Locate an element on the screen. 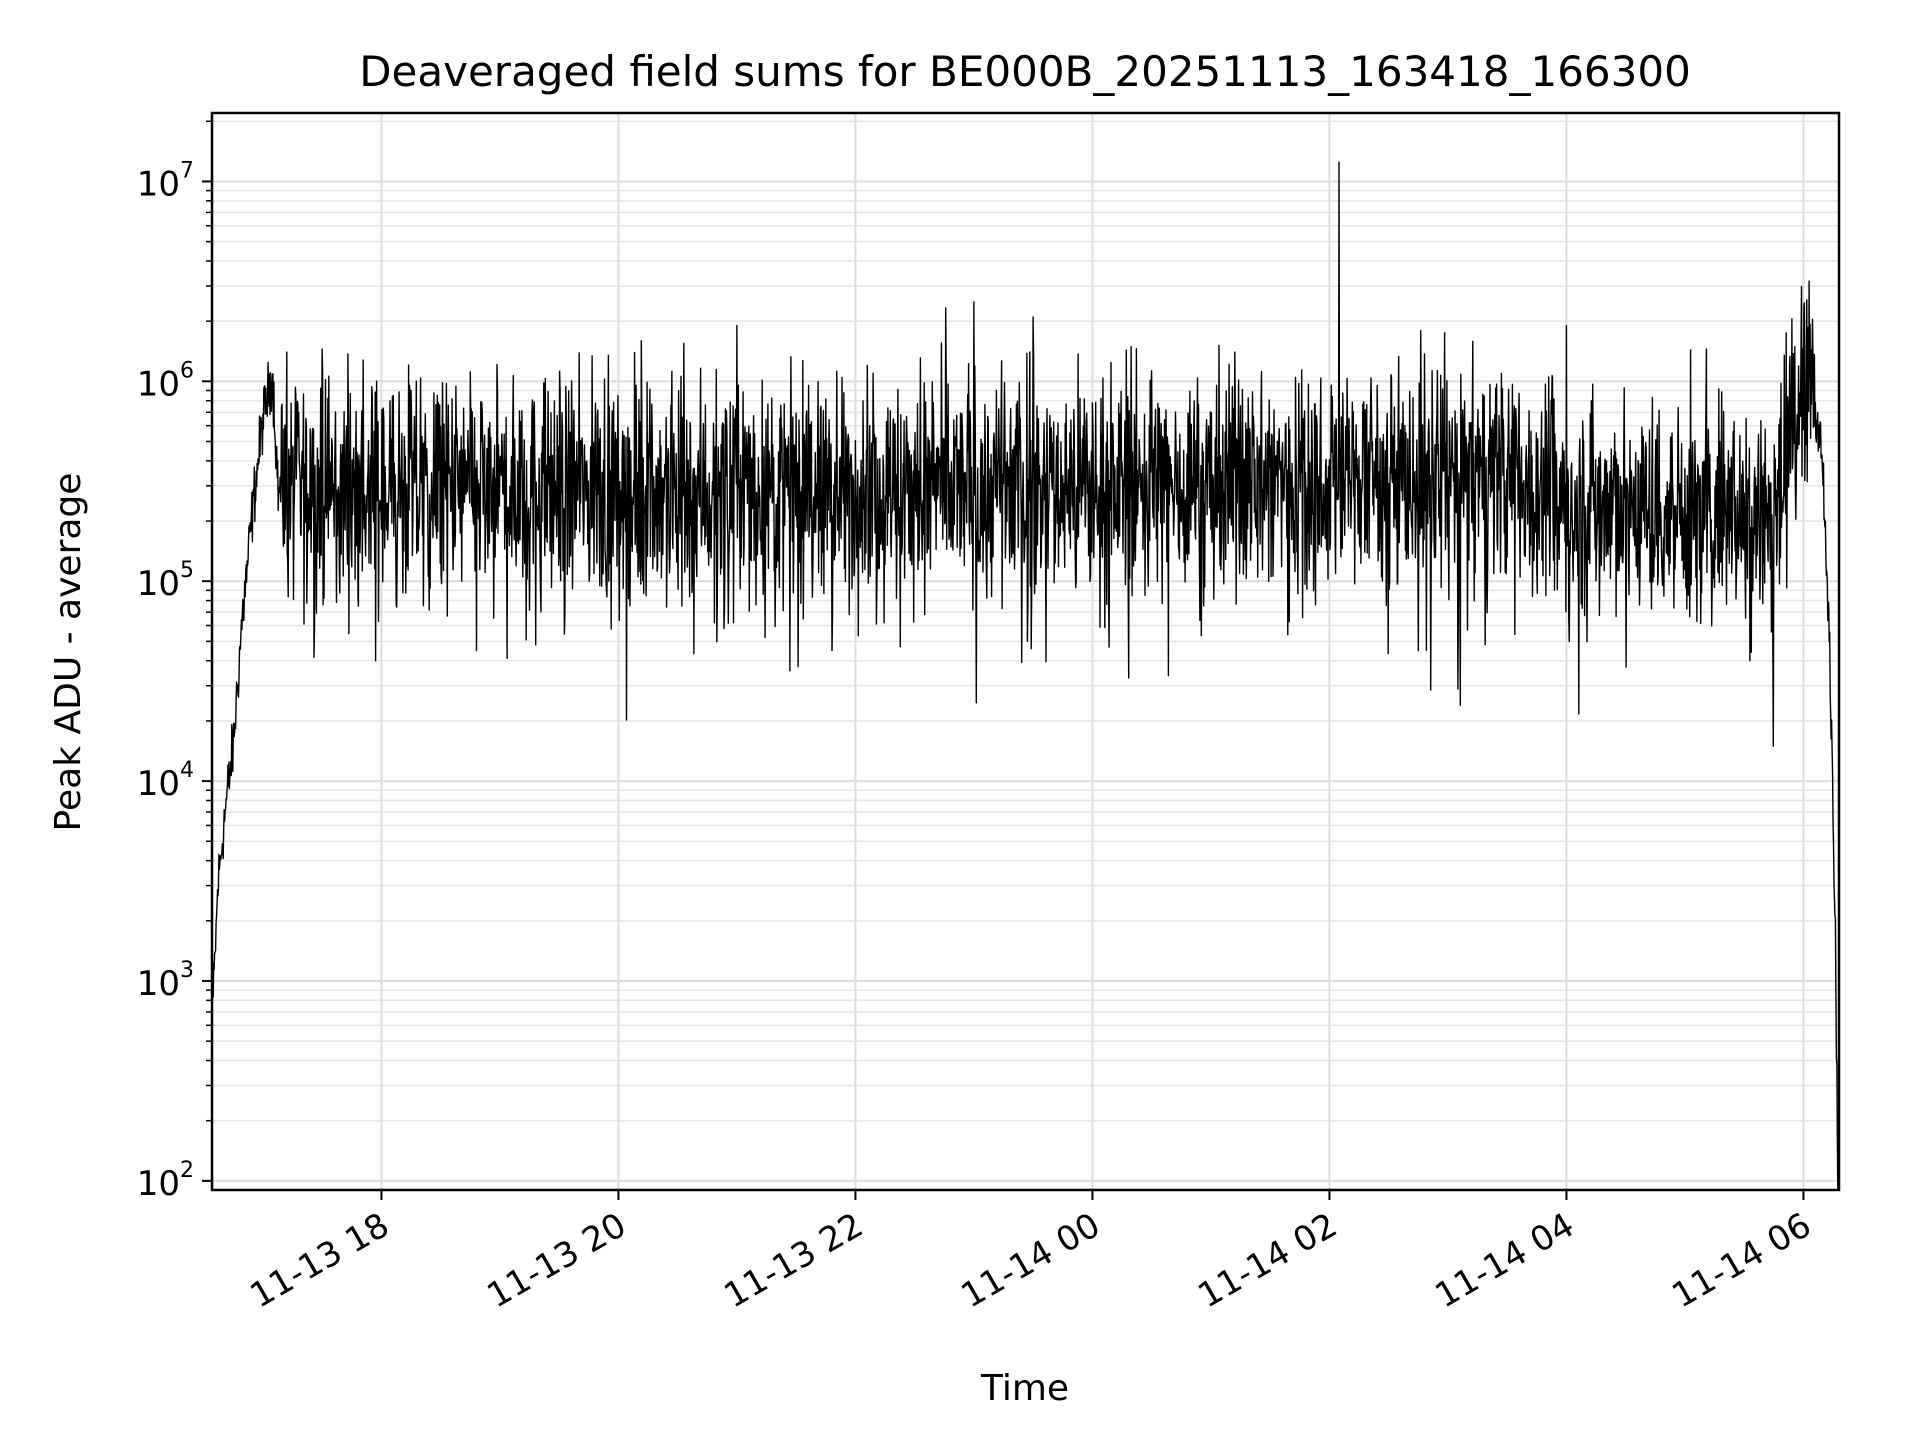  y-tick-label: 10⁴ is located at coordinates (165, 781).